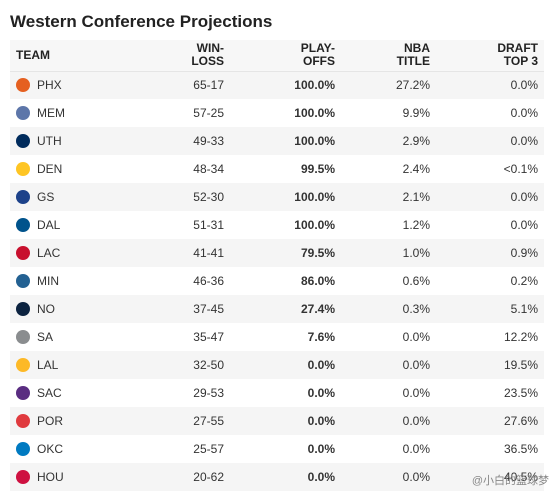 The image size is (557, 494). What do you see at coordinates (317, 281) in the screenshot?
I see `playoffs-cell: 86.0%` at bounding box center [317, 281].